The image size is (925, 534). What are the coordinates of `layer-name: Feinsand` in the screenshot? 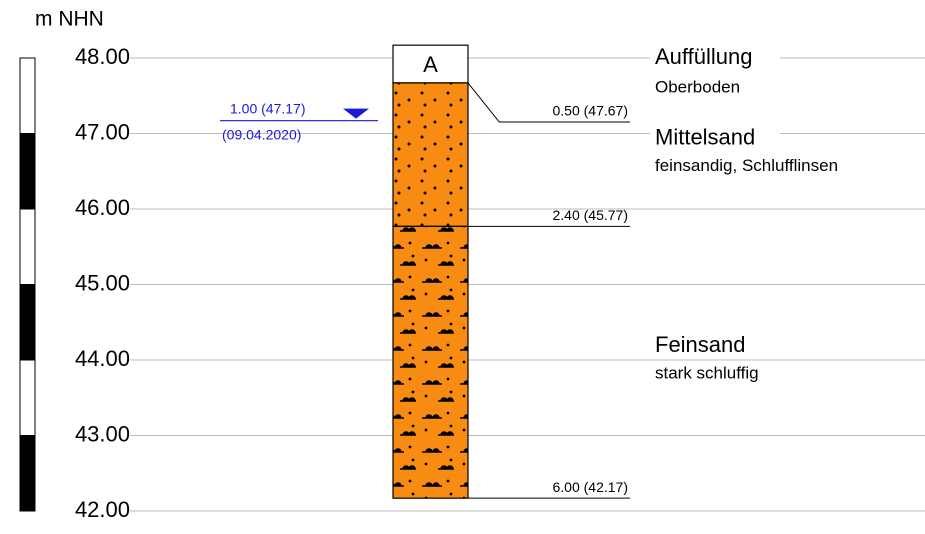 It's located at (700, 344).